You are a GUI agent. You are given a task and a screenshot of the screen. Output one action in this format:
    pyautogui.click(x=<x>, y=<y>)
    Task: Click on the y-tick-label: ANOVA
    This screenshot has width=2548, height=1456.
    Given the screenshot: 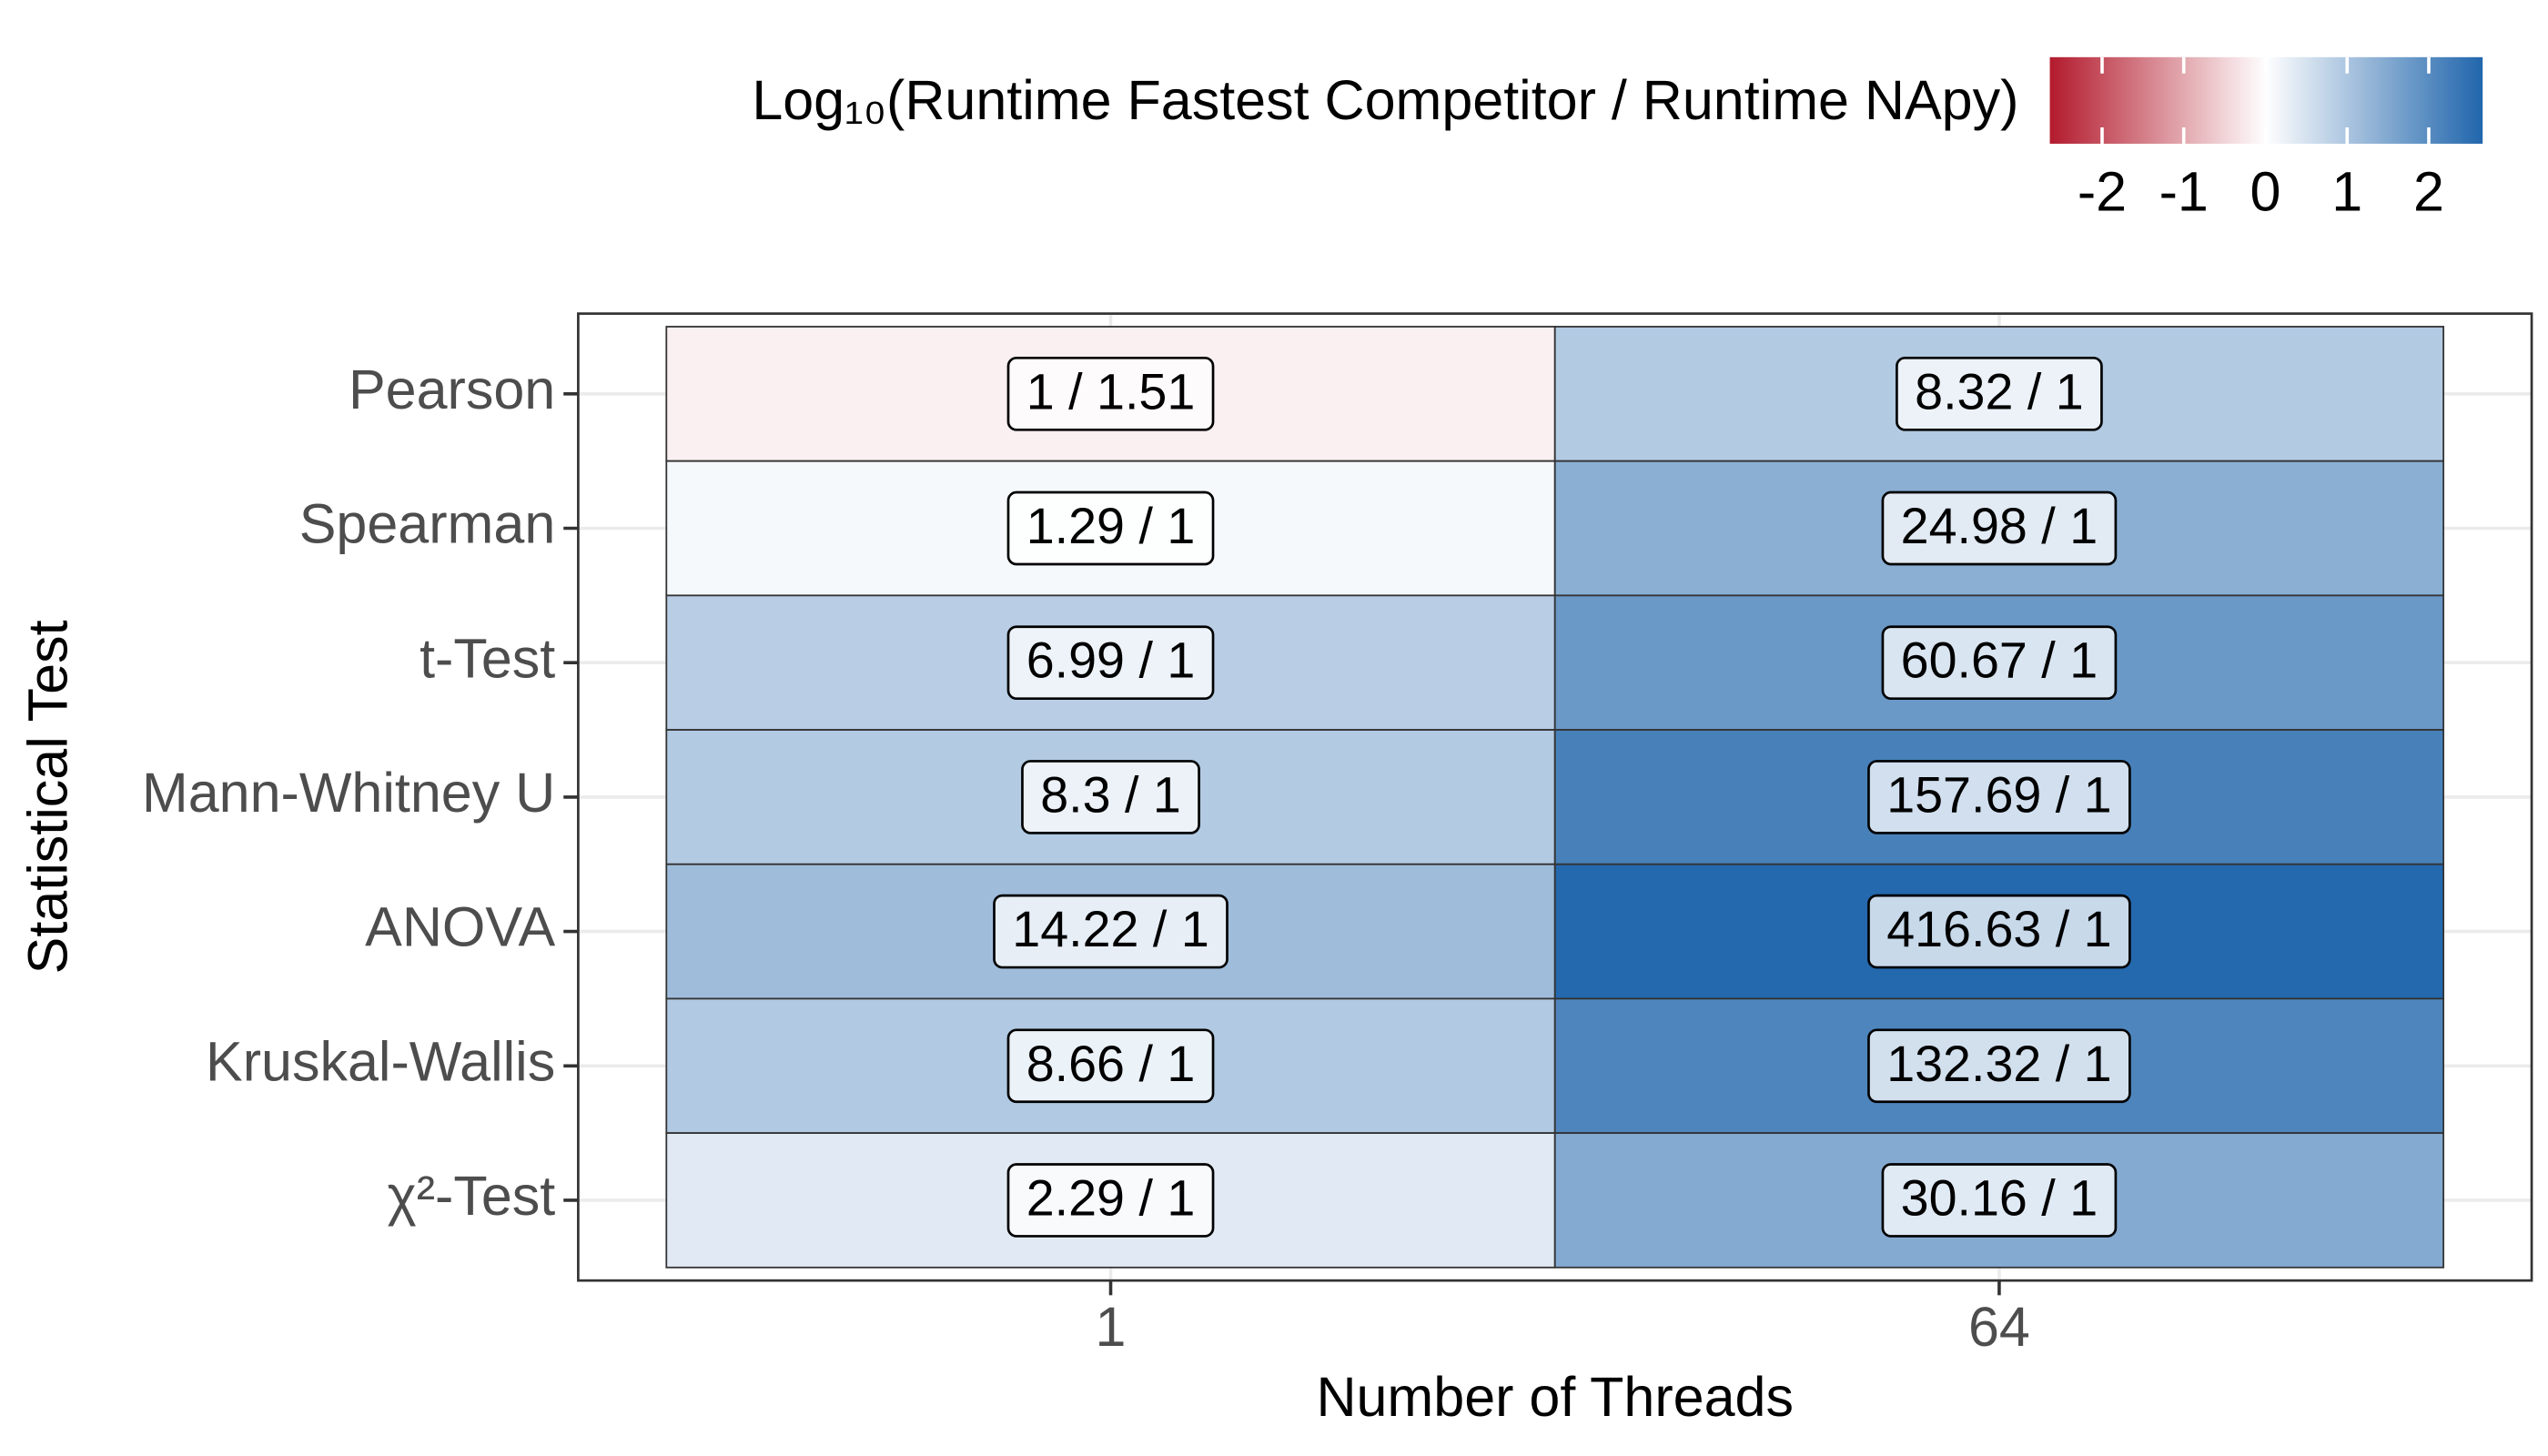 What is the action you would take?
    pyautogui.click(x=460, y=927)
    